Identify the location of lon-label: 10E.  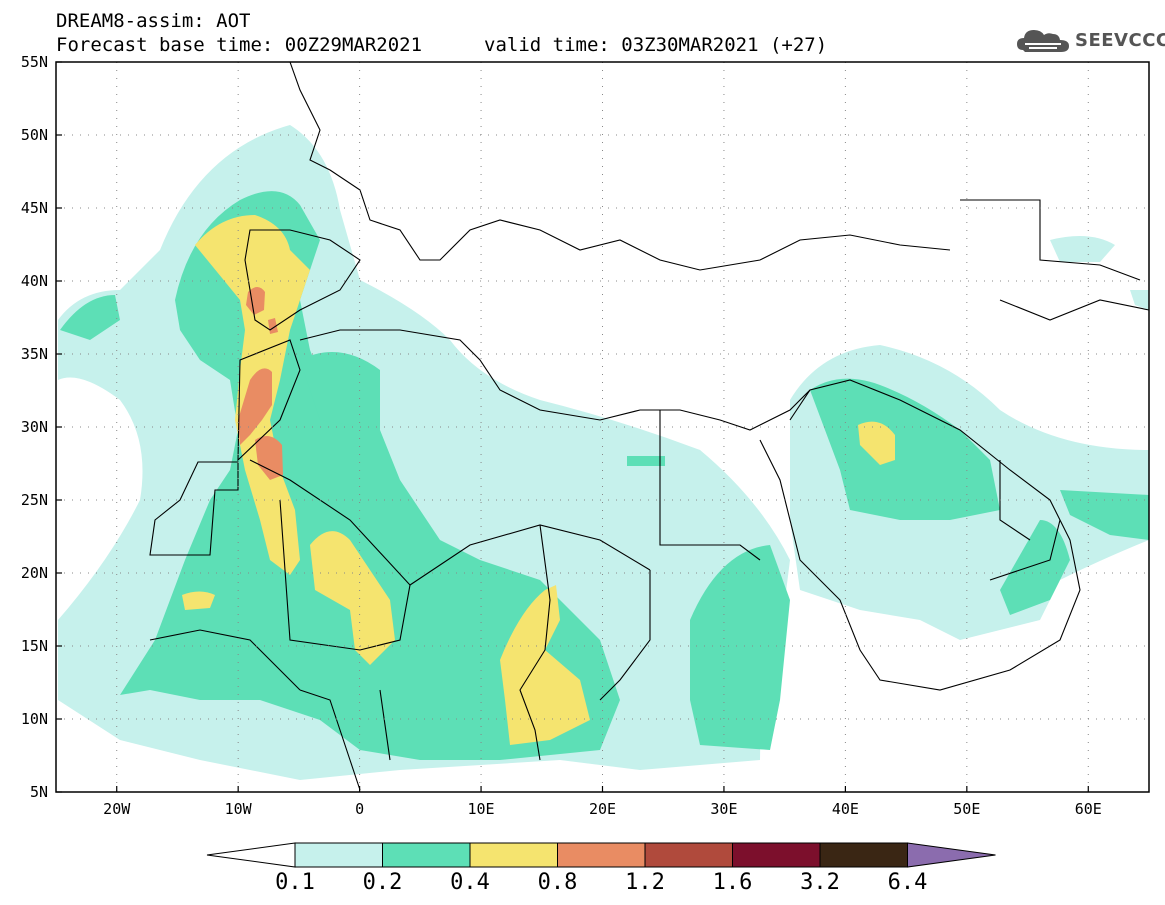
(481, 809).